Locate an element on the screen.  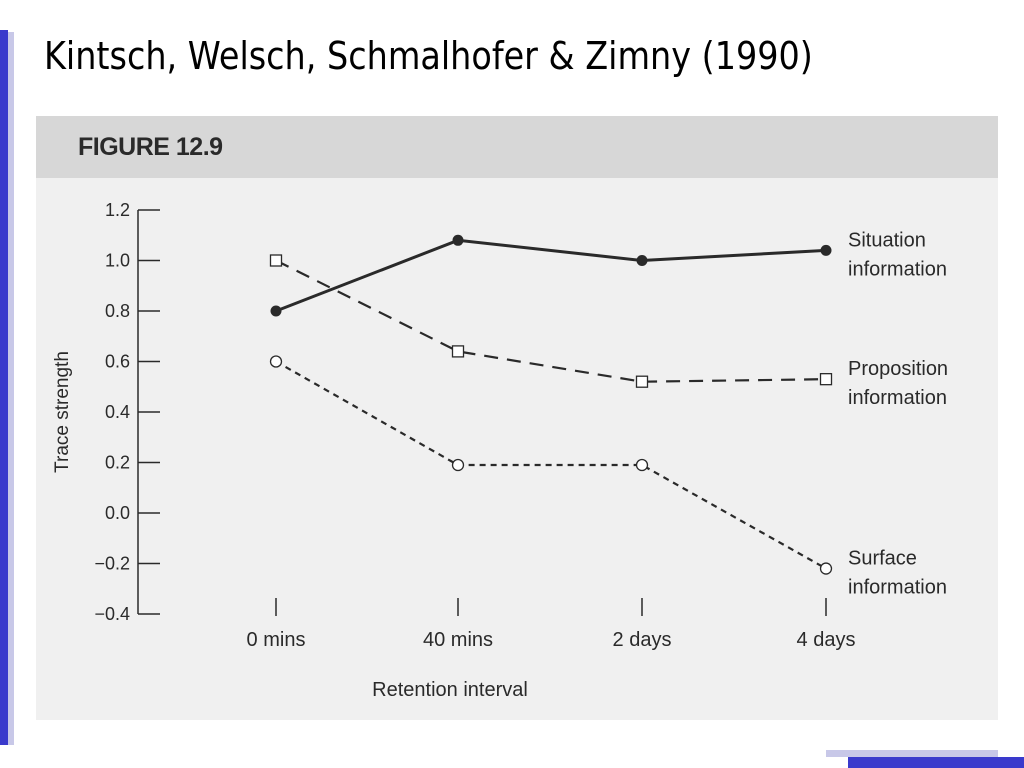
x-tick-label: 2 days is located at coordinates (642, 640).